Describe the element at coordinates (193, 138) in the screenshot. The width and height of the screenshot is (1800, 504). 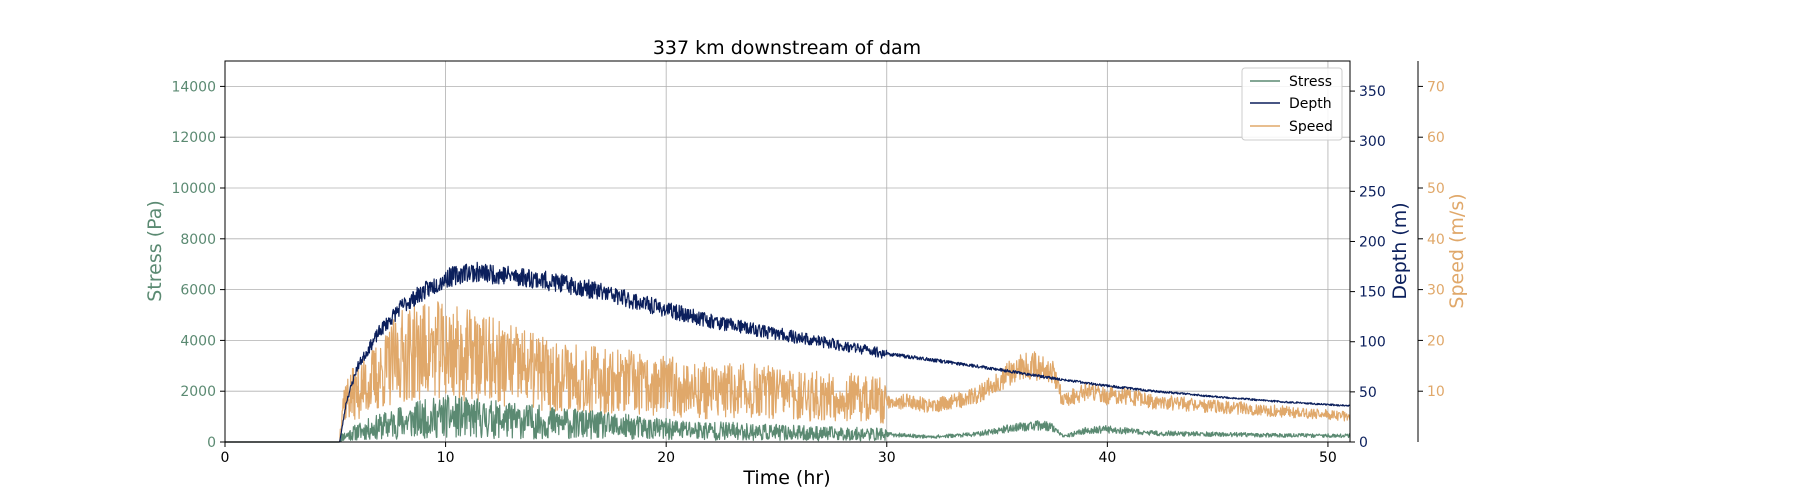
I see `stress-tick-label: 12000` at that location.